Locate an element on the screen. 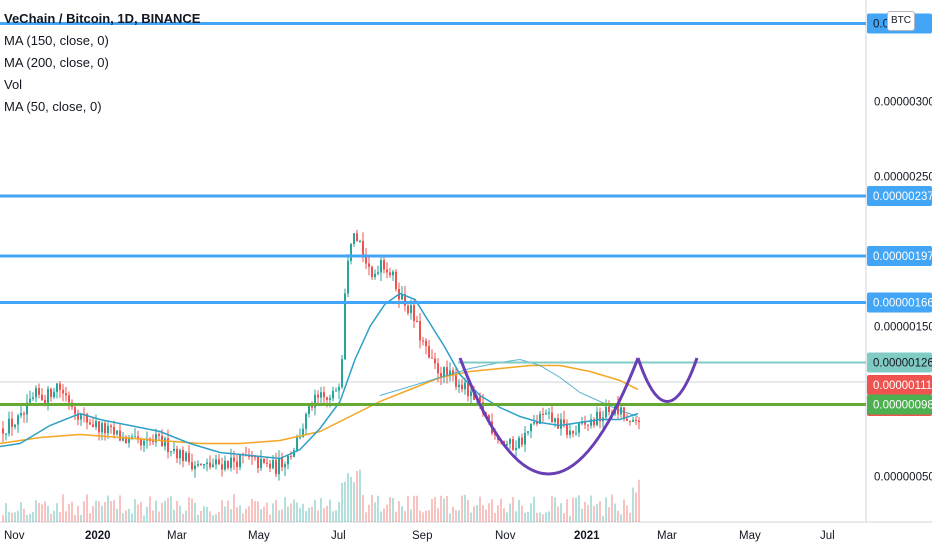  time-tick-label: Mar is located at coordinates (667, 536).